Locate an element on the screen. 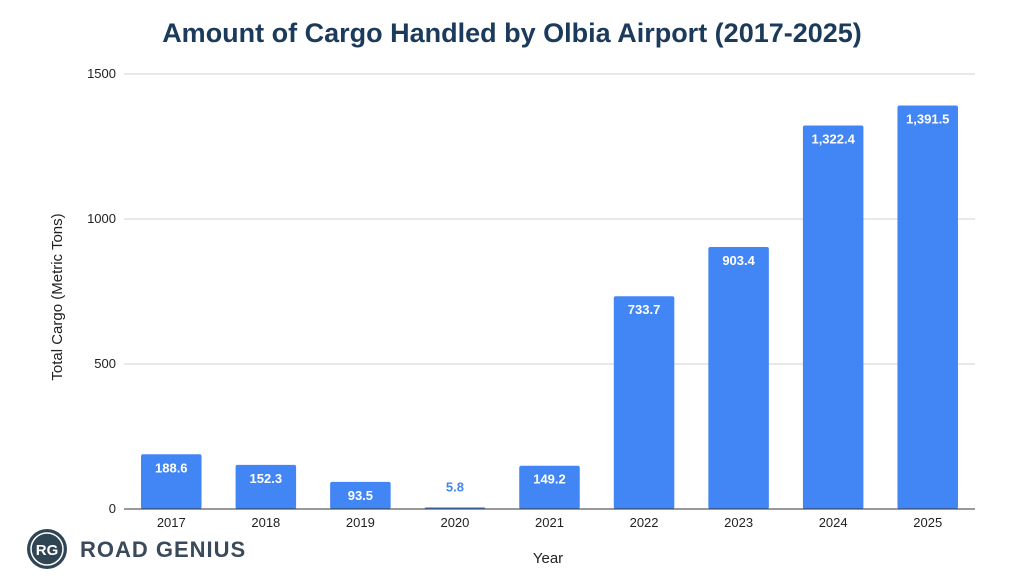  brand-logo-ring is located at coordinates (47, 549).